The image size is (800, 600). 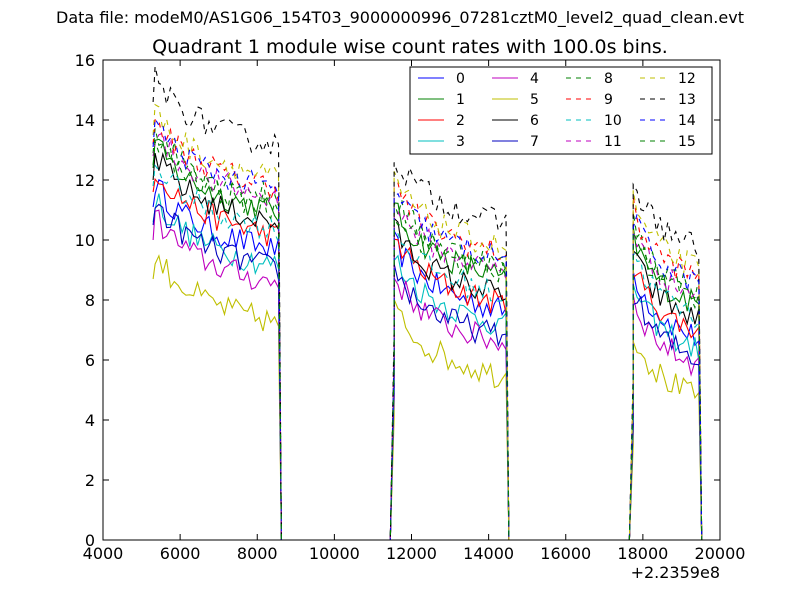 I want to click on legend-label-15: 15, so click(x=687, y=142).